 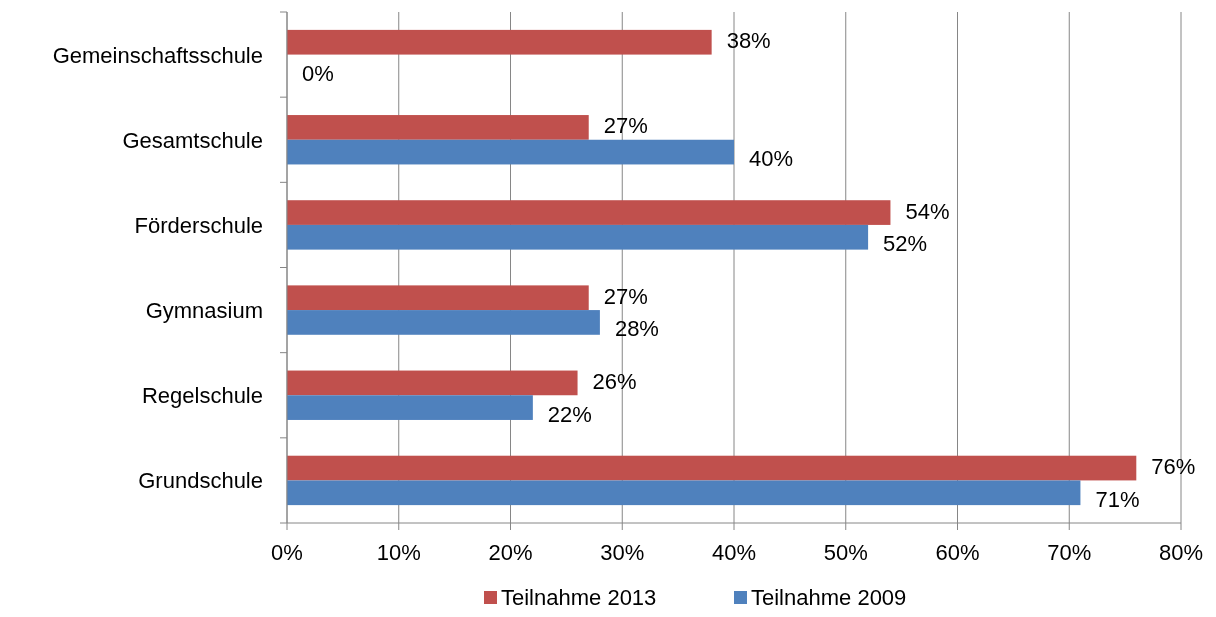 What do you see at coordinates (579, 597) in the screenshot?
I see `legend-label: Teilnahme 2013` at bounding box center [579, 597].